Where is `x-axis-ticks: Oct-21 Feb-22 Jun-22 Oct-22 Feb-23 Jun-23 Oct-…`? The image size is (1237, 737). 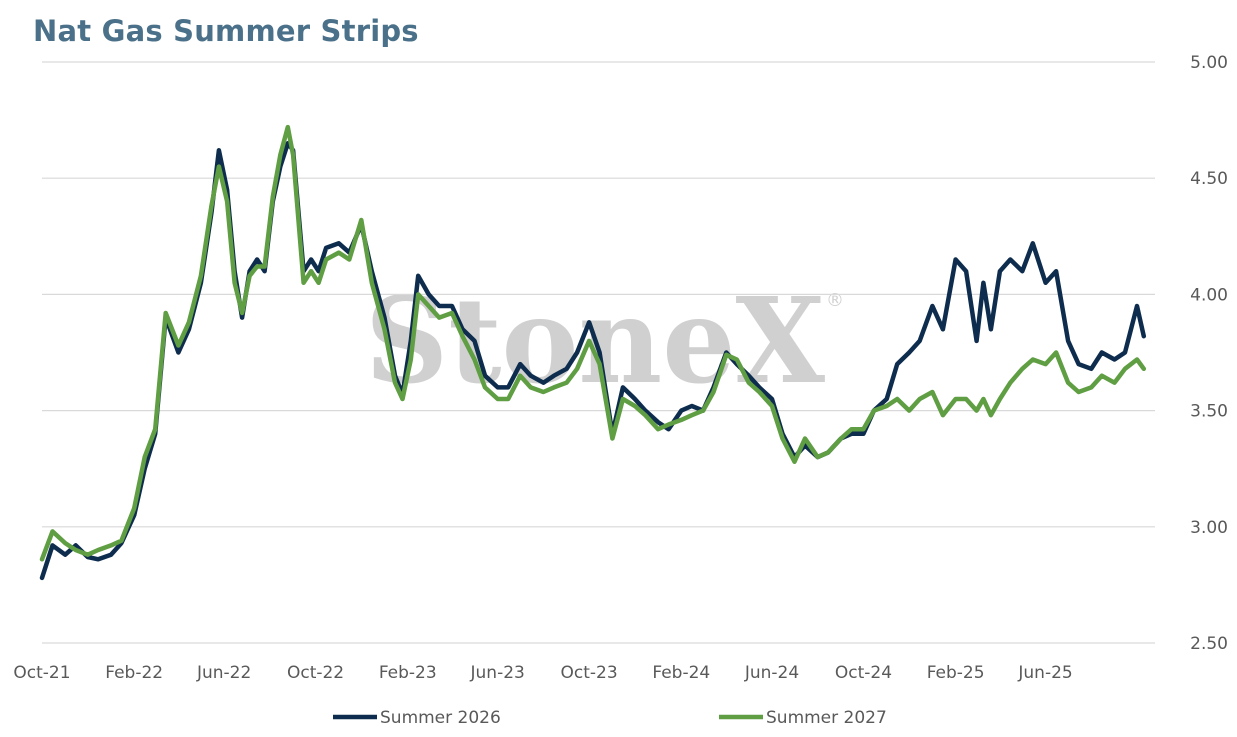 x-axis-ticks: Oct-21 Feb-22 Jun-22 Oct-22 Feb-23 Jun-23 Oct-… is located at coordinates (542, 673).